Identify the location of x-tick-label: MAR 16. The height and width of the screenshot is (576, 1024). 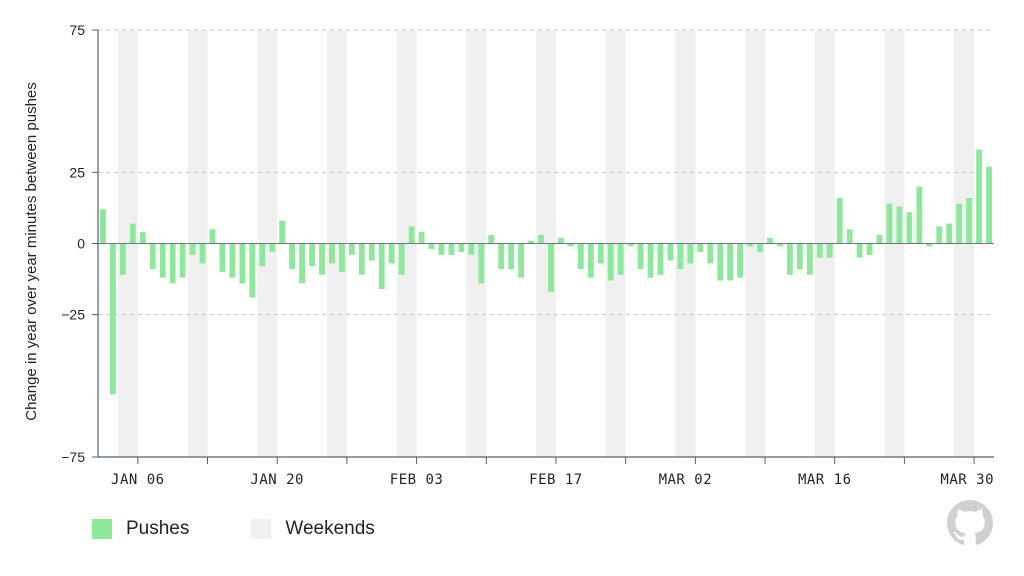
(825, 480).